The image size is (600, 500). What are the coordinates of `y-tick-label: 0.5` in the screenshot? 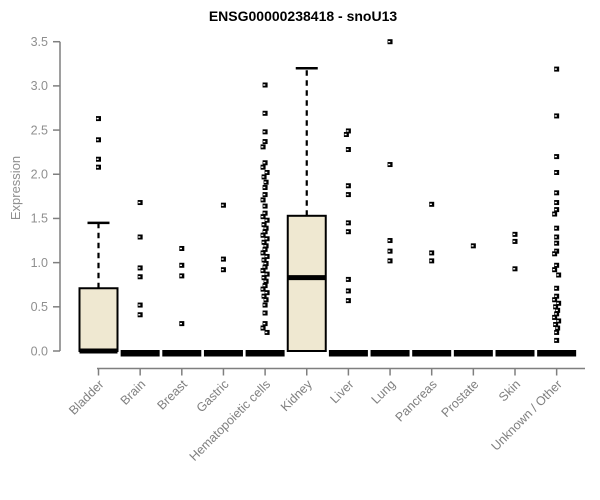 It's located at (39, 307).